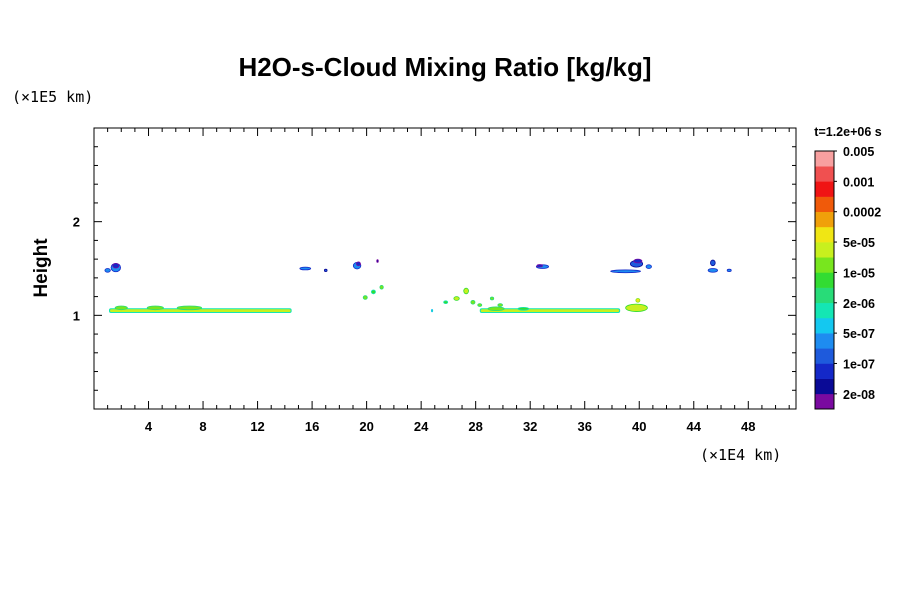  I want to click on x-tick-label-11: 48, so click(748, 426).